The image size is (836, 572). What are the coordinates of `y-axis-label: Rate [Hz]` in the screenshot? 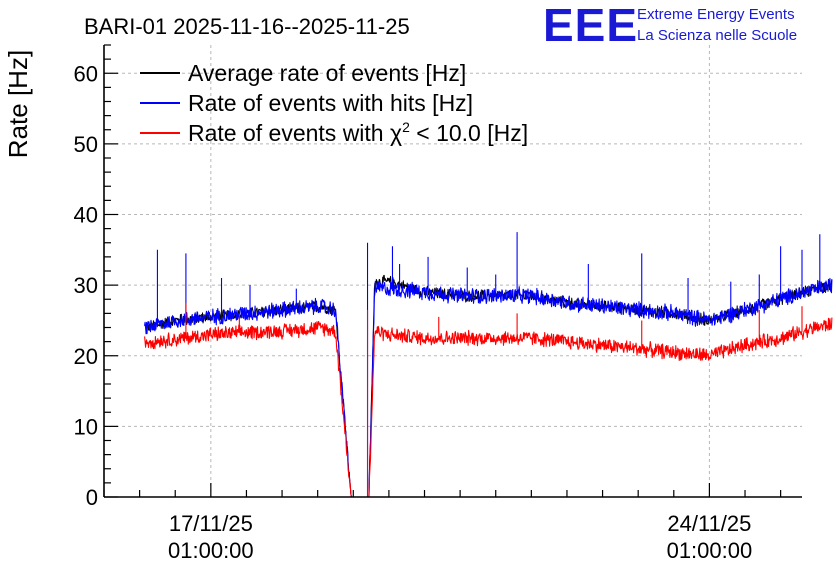 It's located at (18, 104).